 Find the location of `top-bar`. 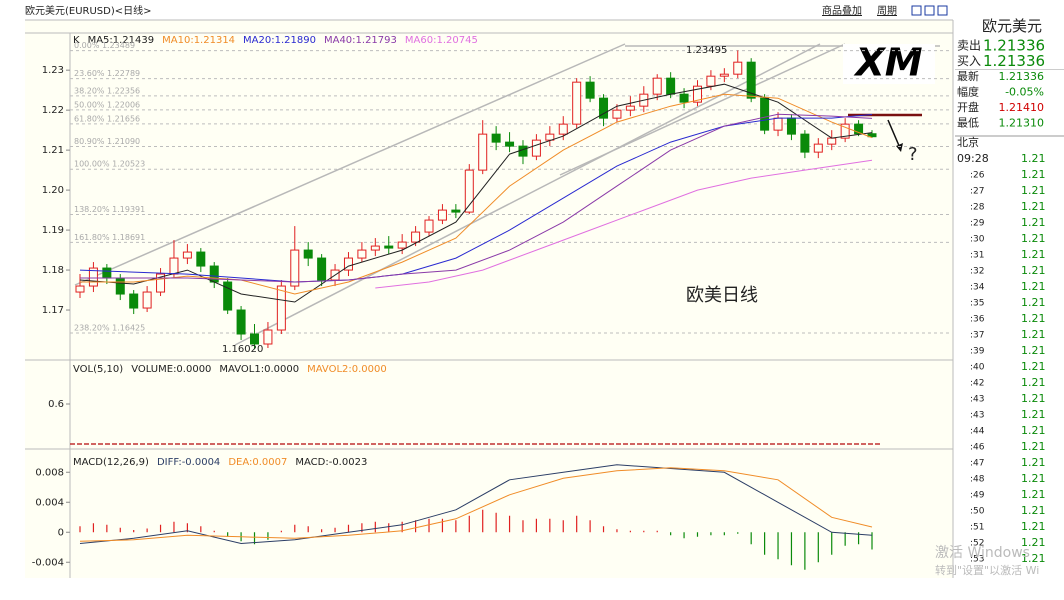

top-bar is located at coordinates (532, 10).